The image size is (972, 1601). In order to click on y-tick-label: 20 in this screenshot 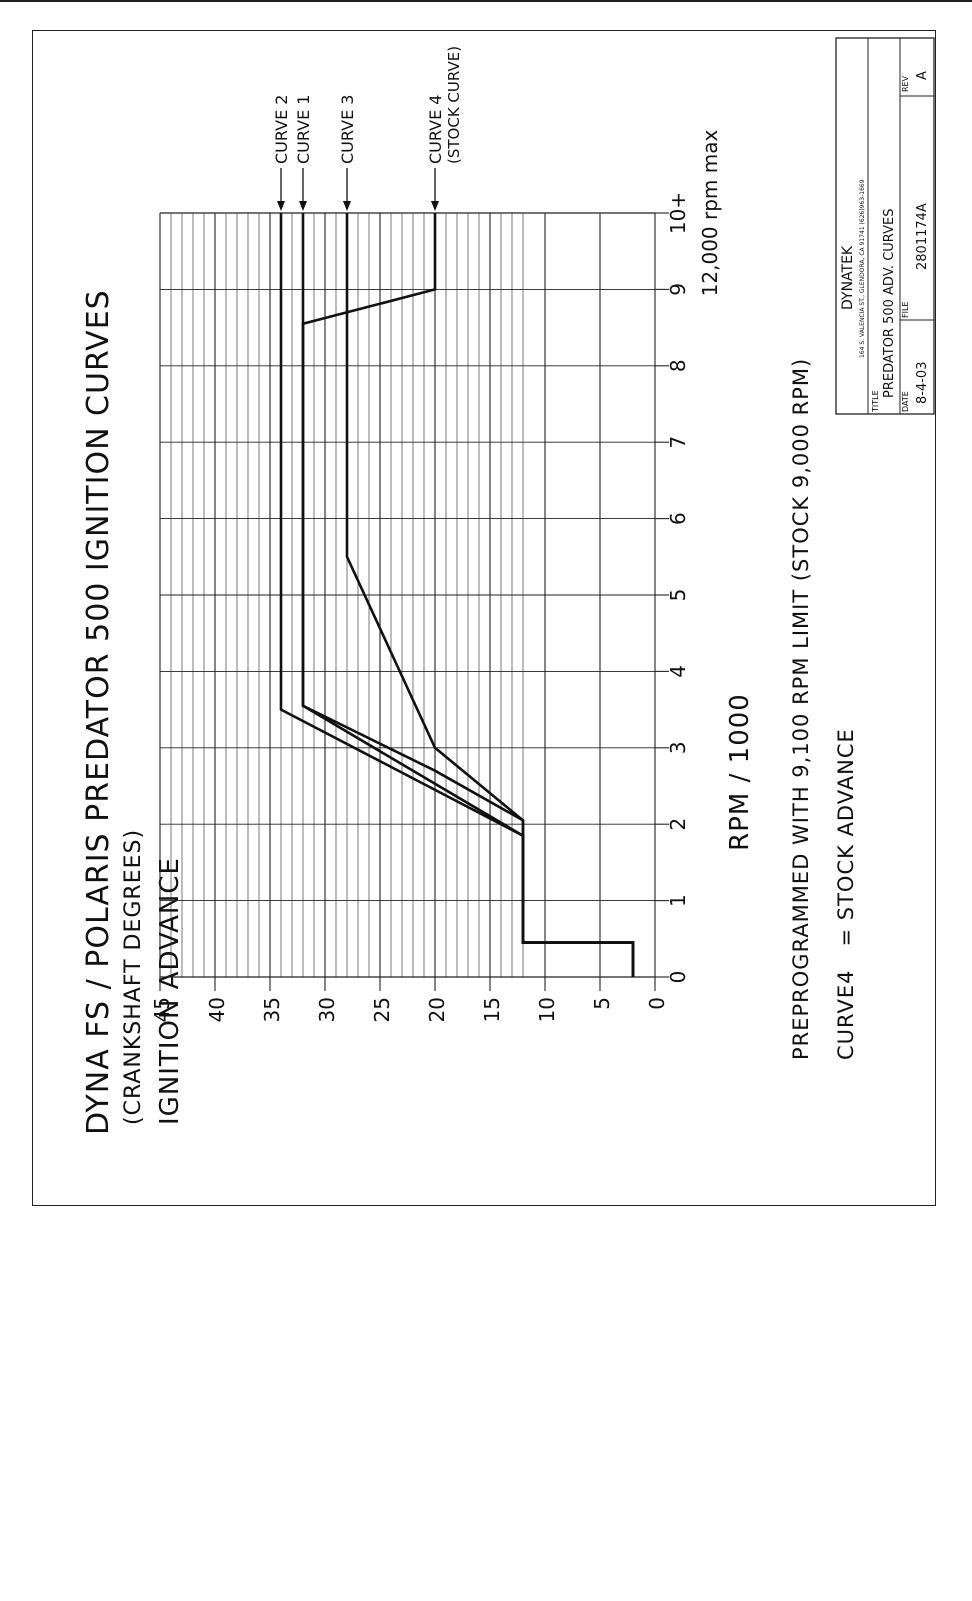, I will do `click(437, 1009)`.